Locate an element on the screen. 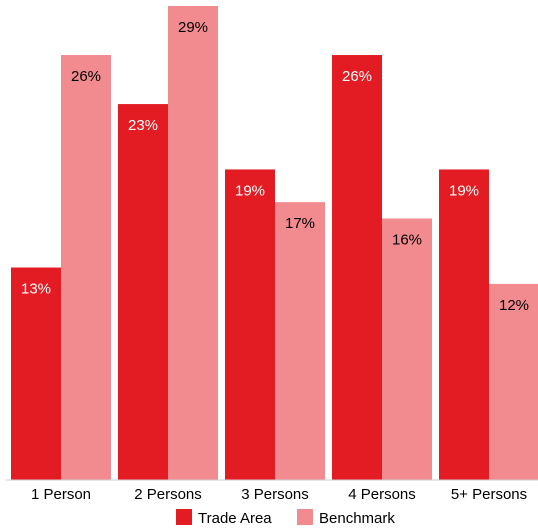 This screenshot has height=528, width=538. legend-label-trade-area: Trade Area is located at coordinates (235, 518).